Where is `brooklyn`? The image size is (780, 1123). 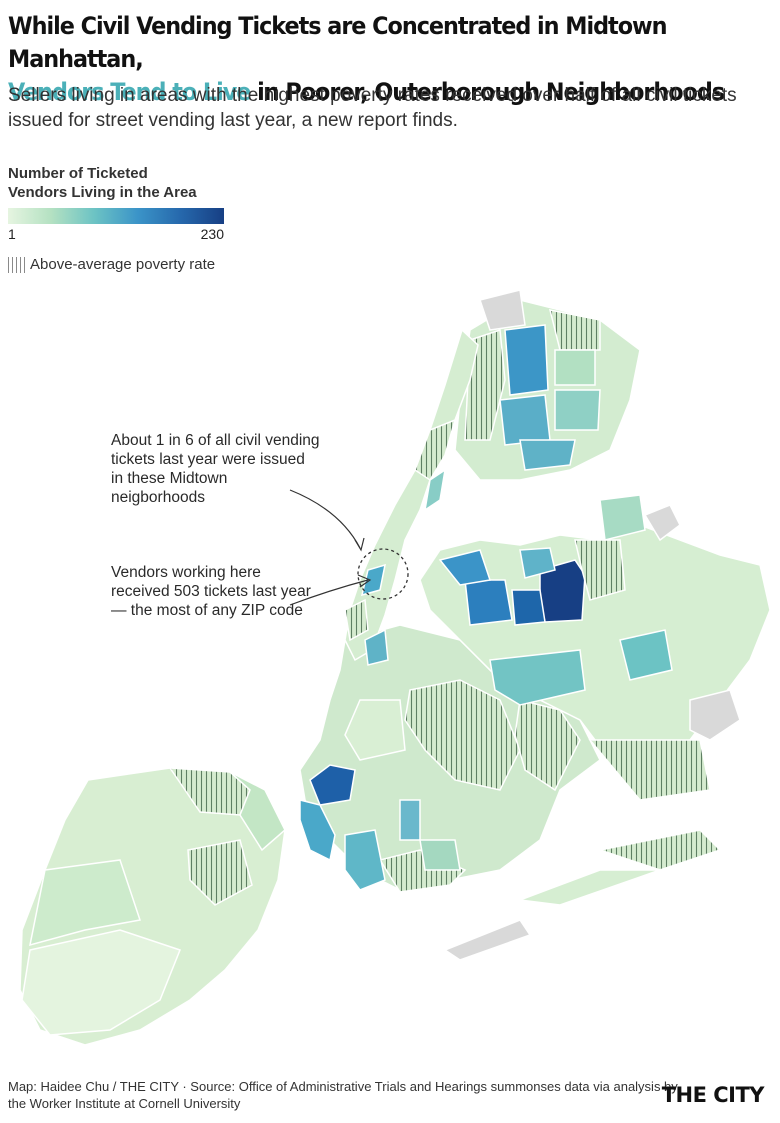
brooklyn is located at coordinates (450, 758).